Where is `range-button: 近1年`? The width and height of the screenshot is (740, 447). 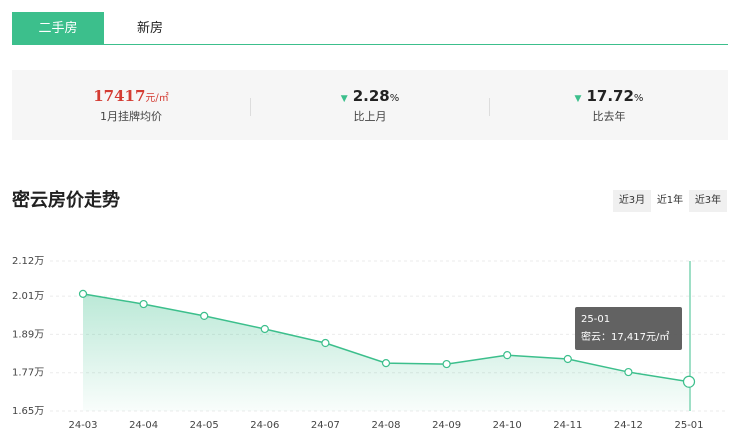 range-button: 近1年 is located at coordinates (670, 201).